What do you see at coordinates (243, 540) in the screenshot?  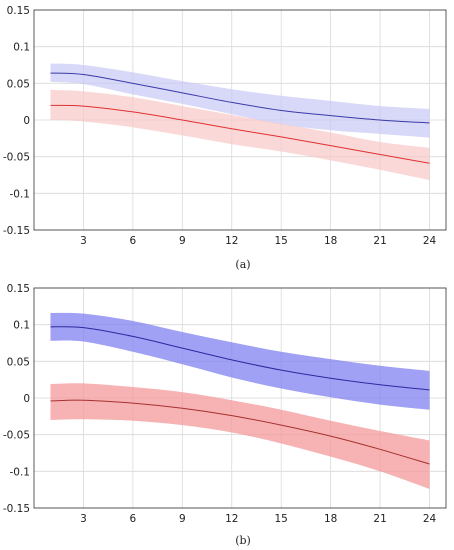 I see `panel-caption: (b)` at bounding box center [243, 540].